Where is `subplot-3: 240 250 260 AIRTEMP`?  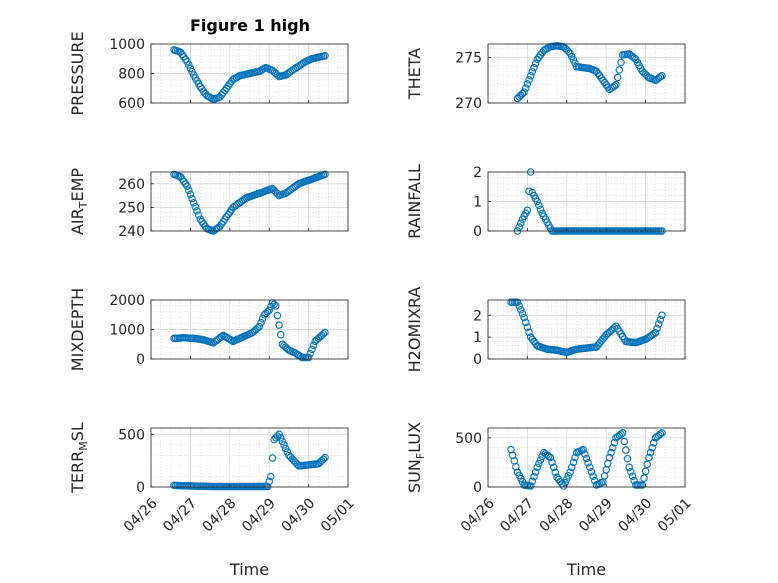 subplot-3: 240 250 260 AIRTEMP is located at coordinates (208, 204).